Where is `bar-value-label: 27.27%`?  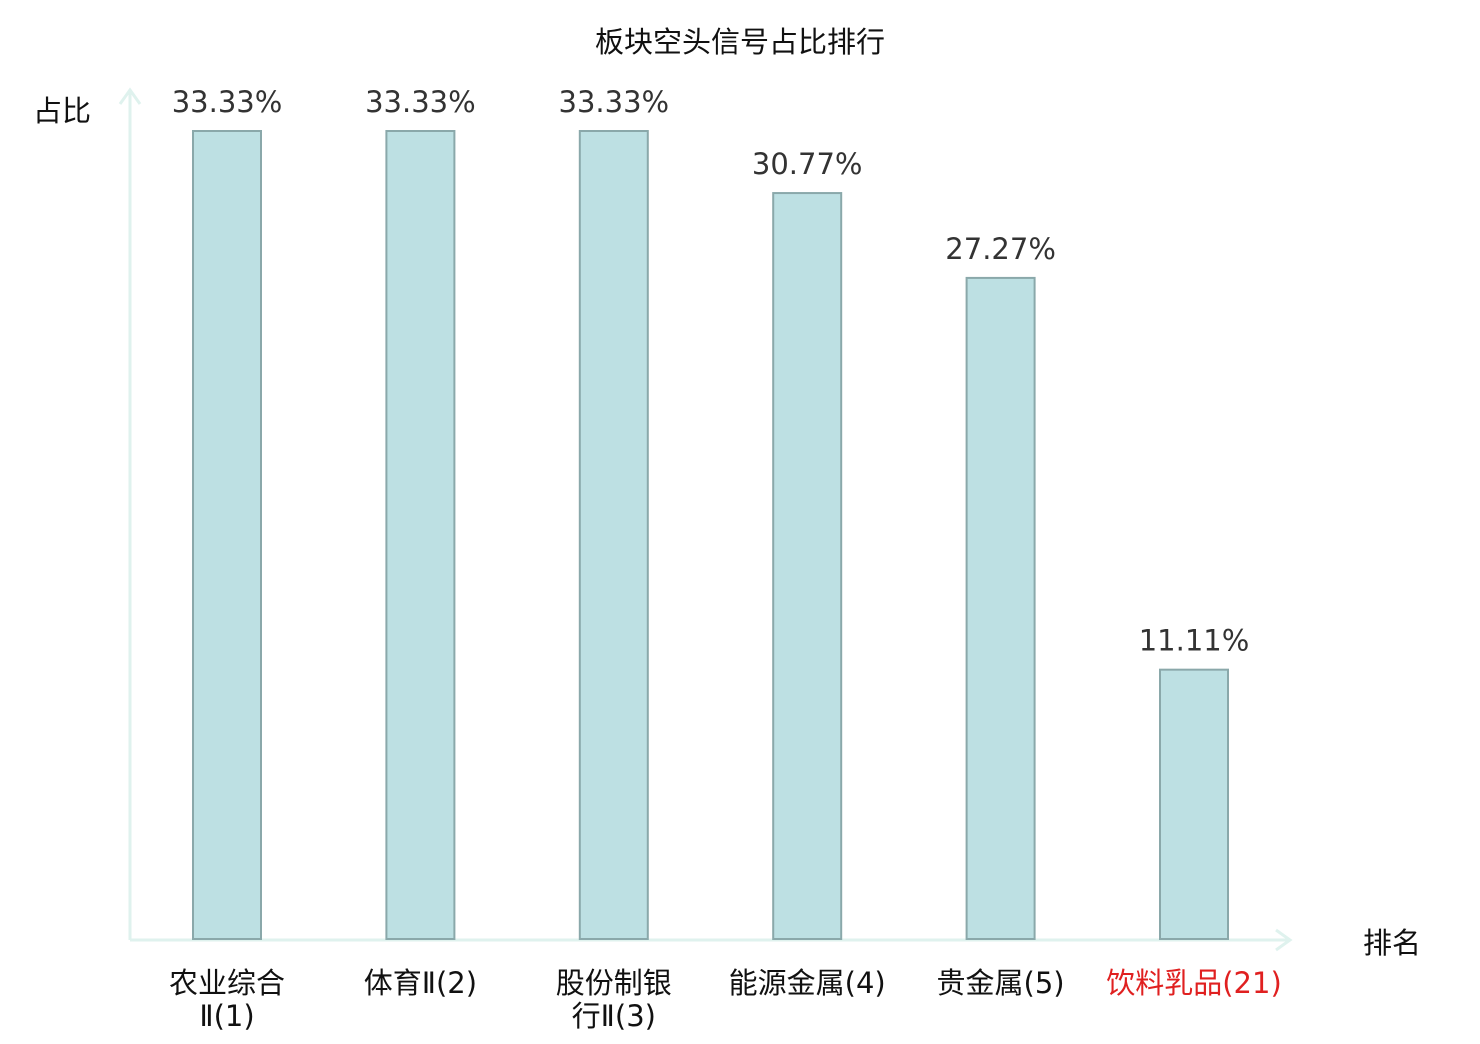 bar-value-label: 27.27% is located at coordinates (1000, 249).